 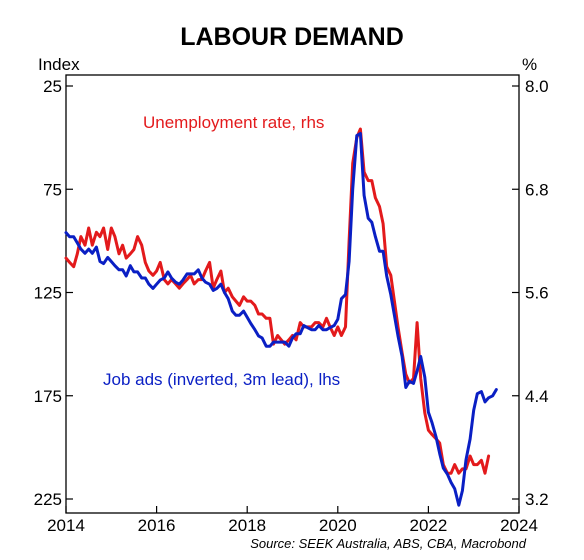 What do you see at coordinates (52, 86) in the screenshot?
I see `left-tick-label: 25` at bounding box center [52, 86].